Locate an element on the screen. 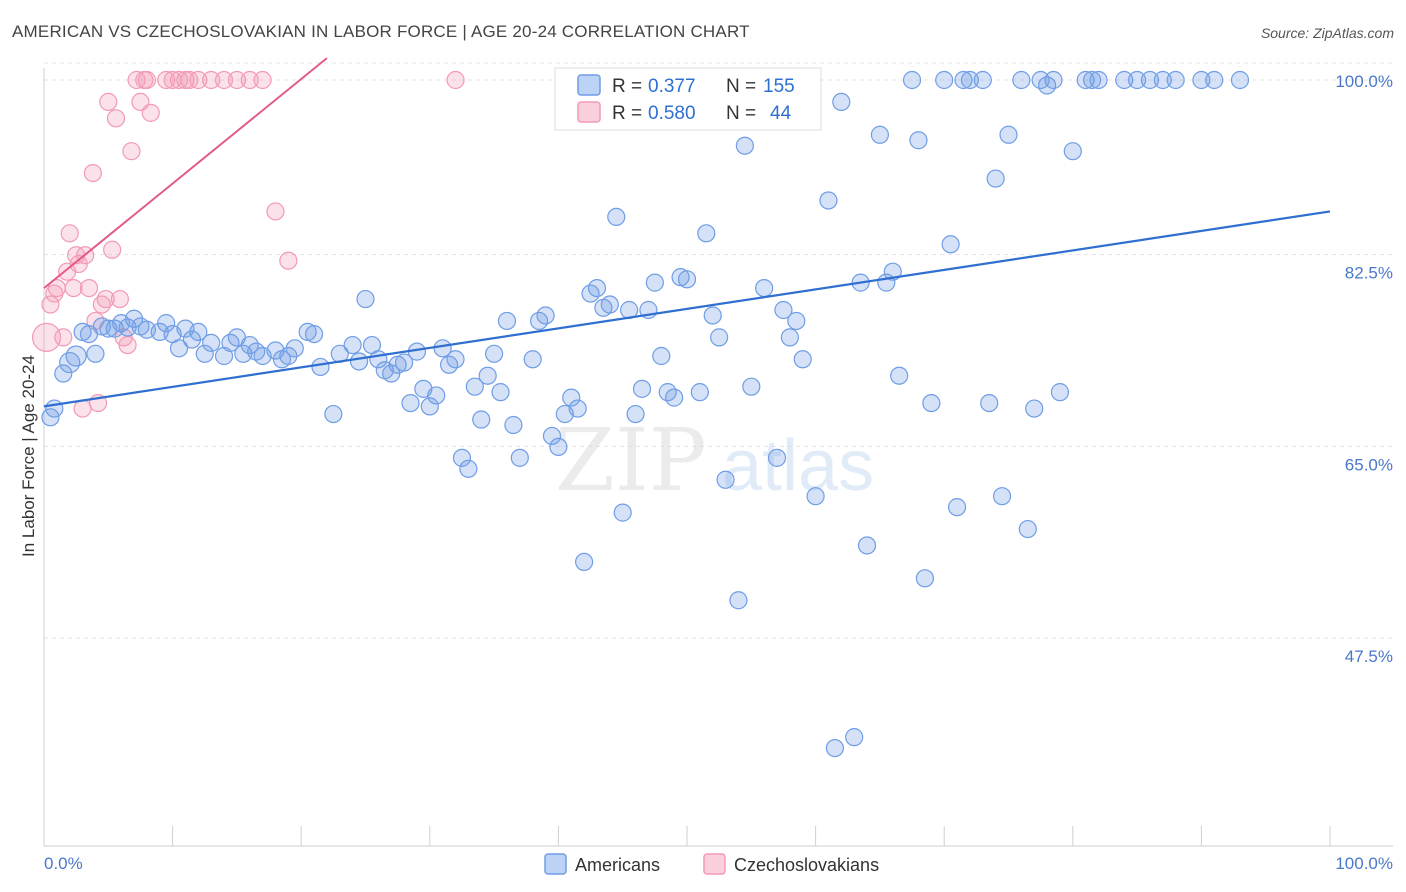 The image size is (1406, 892). czech-points is located at coordinates (248, 244).